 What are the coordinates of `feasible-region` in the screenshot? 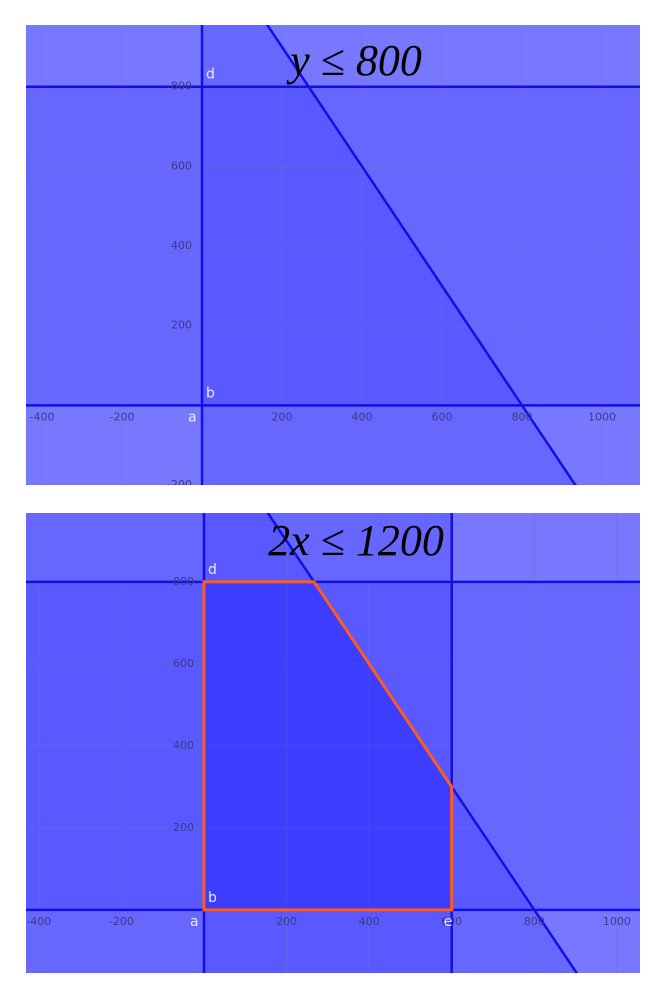 It's located at (328, 746).